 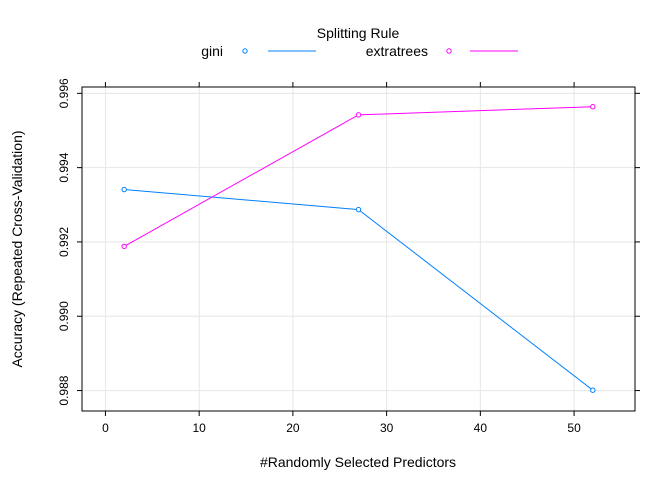 I want to click on y-tick-label: 0.994, so click(x=64, y=167).